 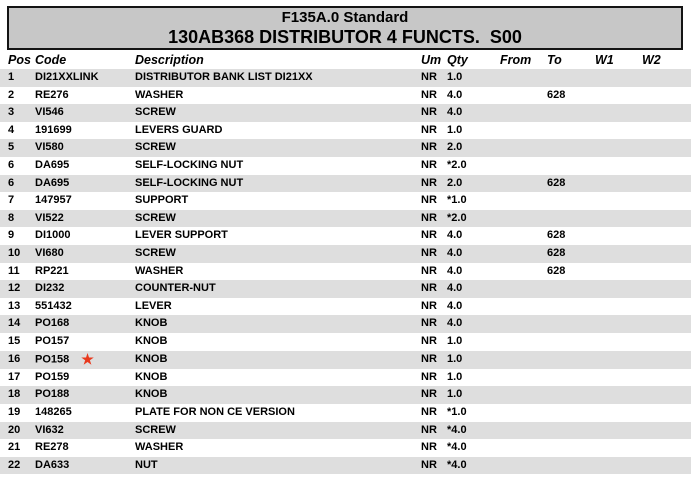 What do you see at coordinates (345, 448) in the screenshot?
I see `table-row: 21 RE278 WASHER NR *4.0` at bounding box center [345, 448].